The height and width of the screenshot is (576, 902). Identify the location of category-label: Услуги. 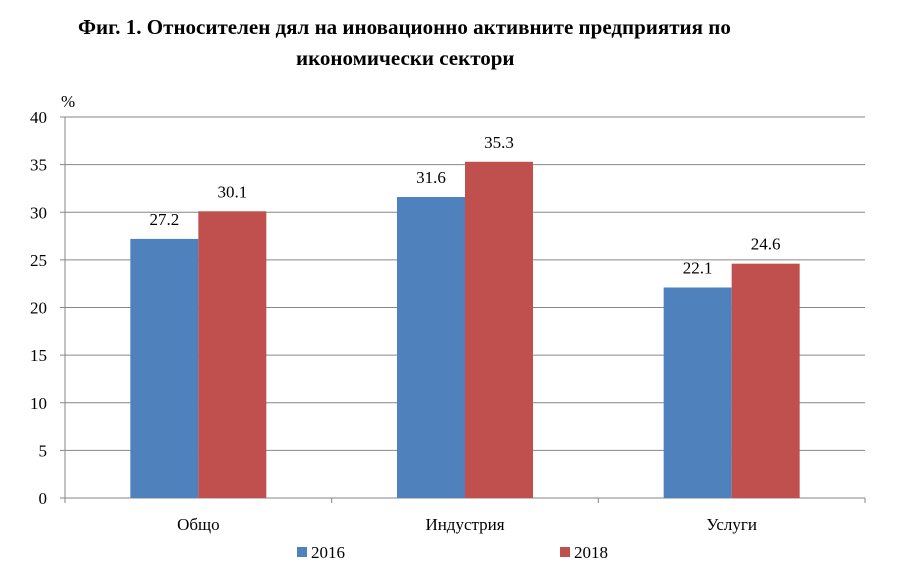
(731, 524).